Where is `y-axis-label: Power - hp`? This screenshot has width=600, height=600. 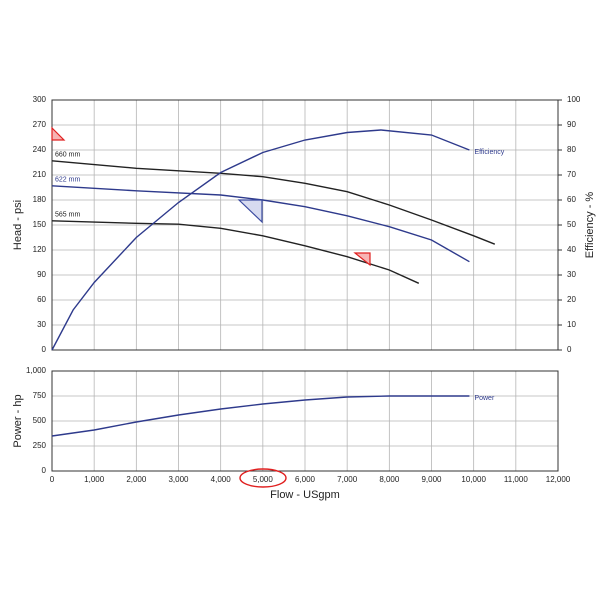
y-axis-label: Power - hp is located at coordinates (18, 420).